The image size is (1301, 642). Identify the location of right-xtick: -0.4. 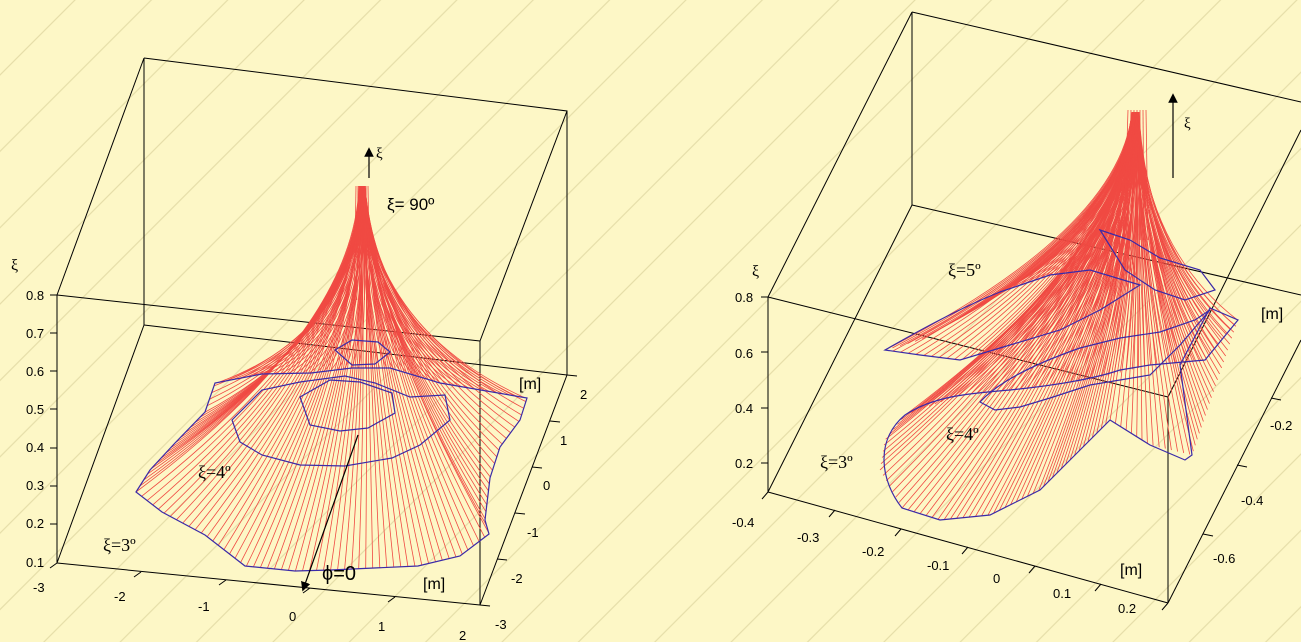
(743, 522).